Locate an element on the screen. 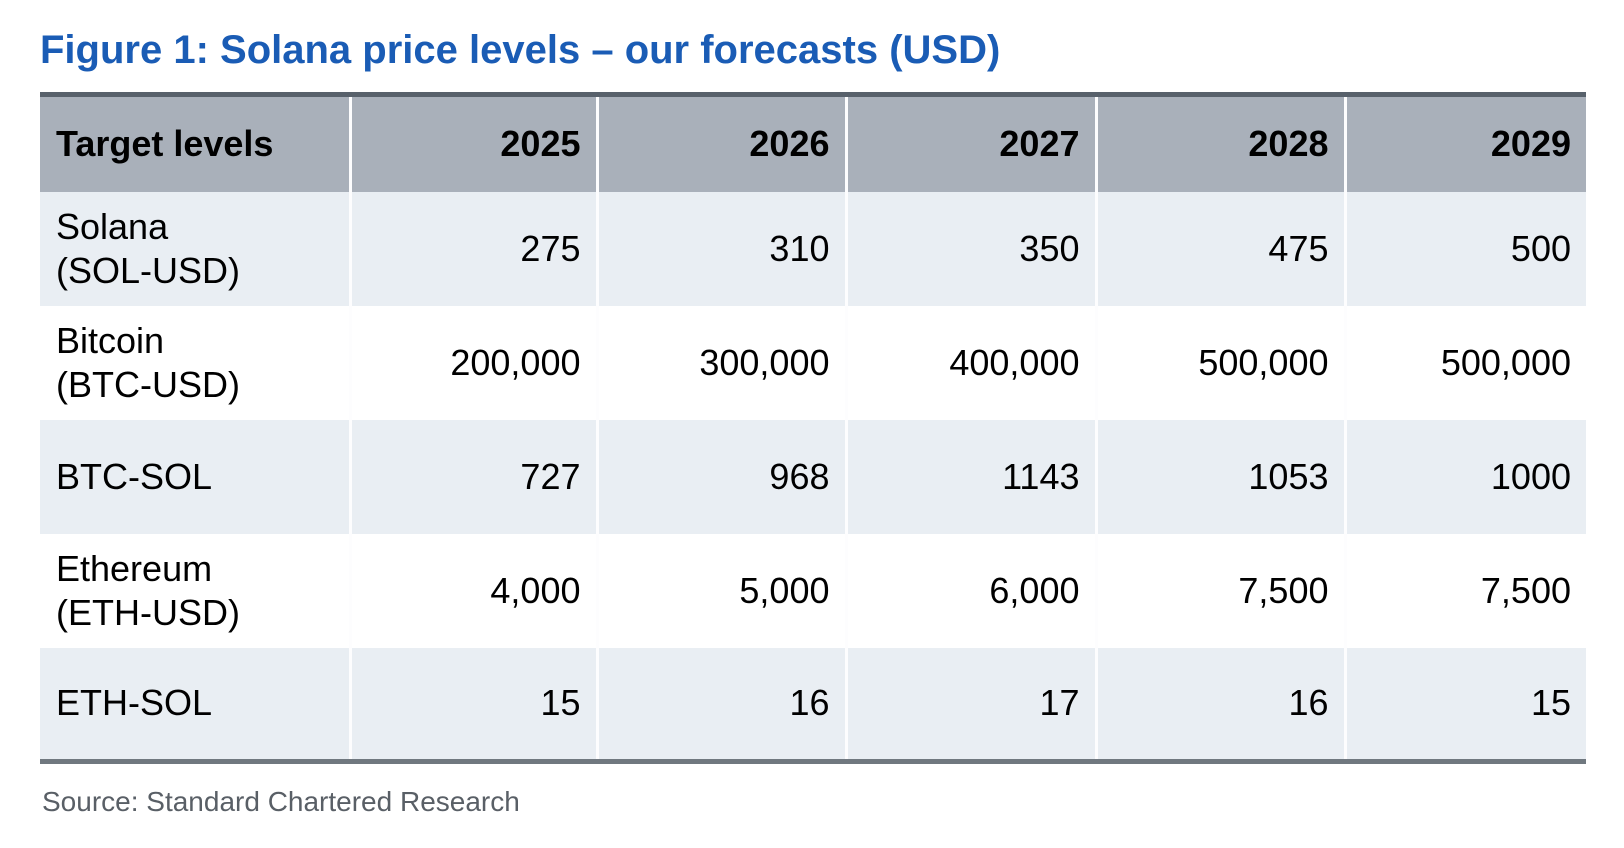 The width and height of the screenshot is (1624, 848). row-label-line1: BTC-SOL is located at coordinates (134, 476).